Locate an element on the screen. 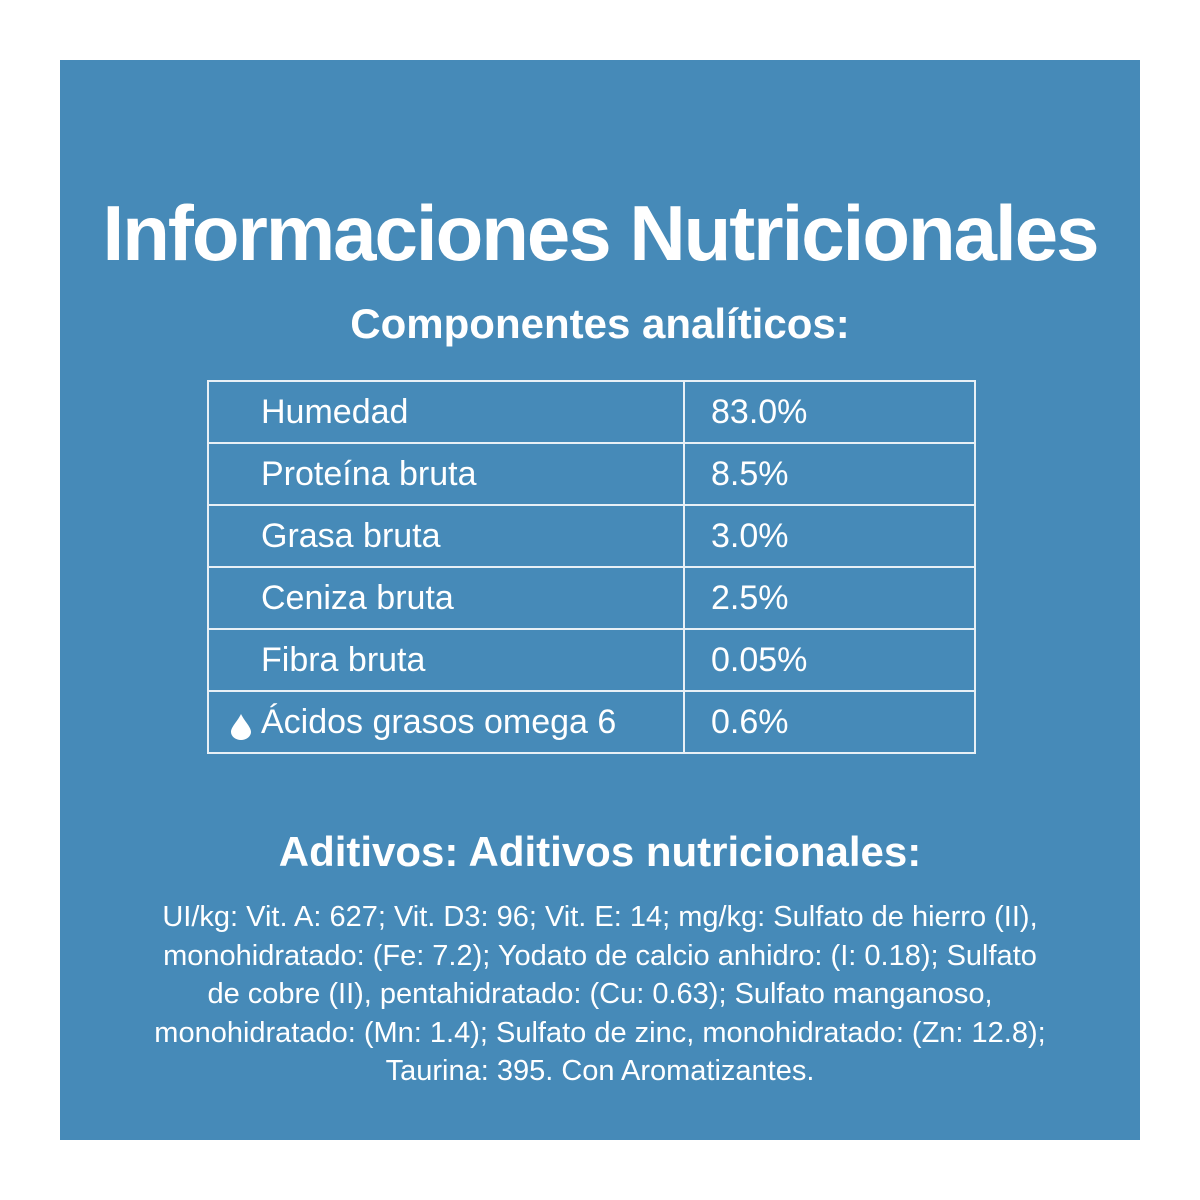 The height and width of the screenshot is (1200, 1200). table-row: Ceniza bruta 2.5% is located at coordinates (591, 598).